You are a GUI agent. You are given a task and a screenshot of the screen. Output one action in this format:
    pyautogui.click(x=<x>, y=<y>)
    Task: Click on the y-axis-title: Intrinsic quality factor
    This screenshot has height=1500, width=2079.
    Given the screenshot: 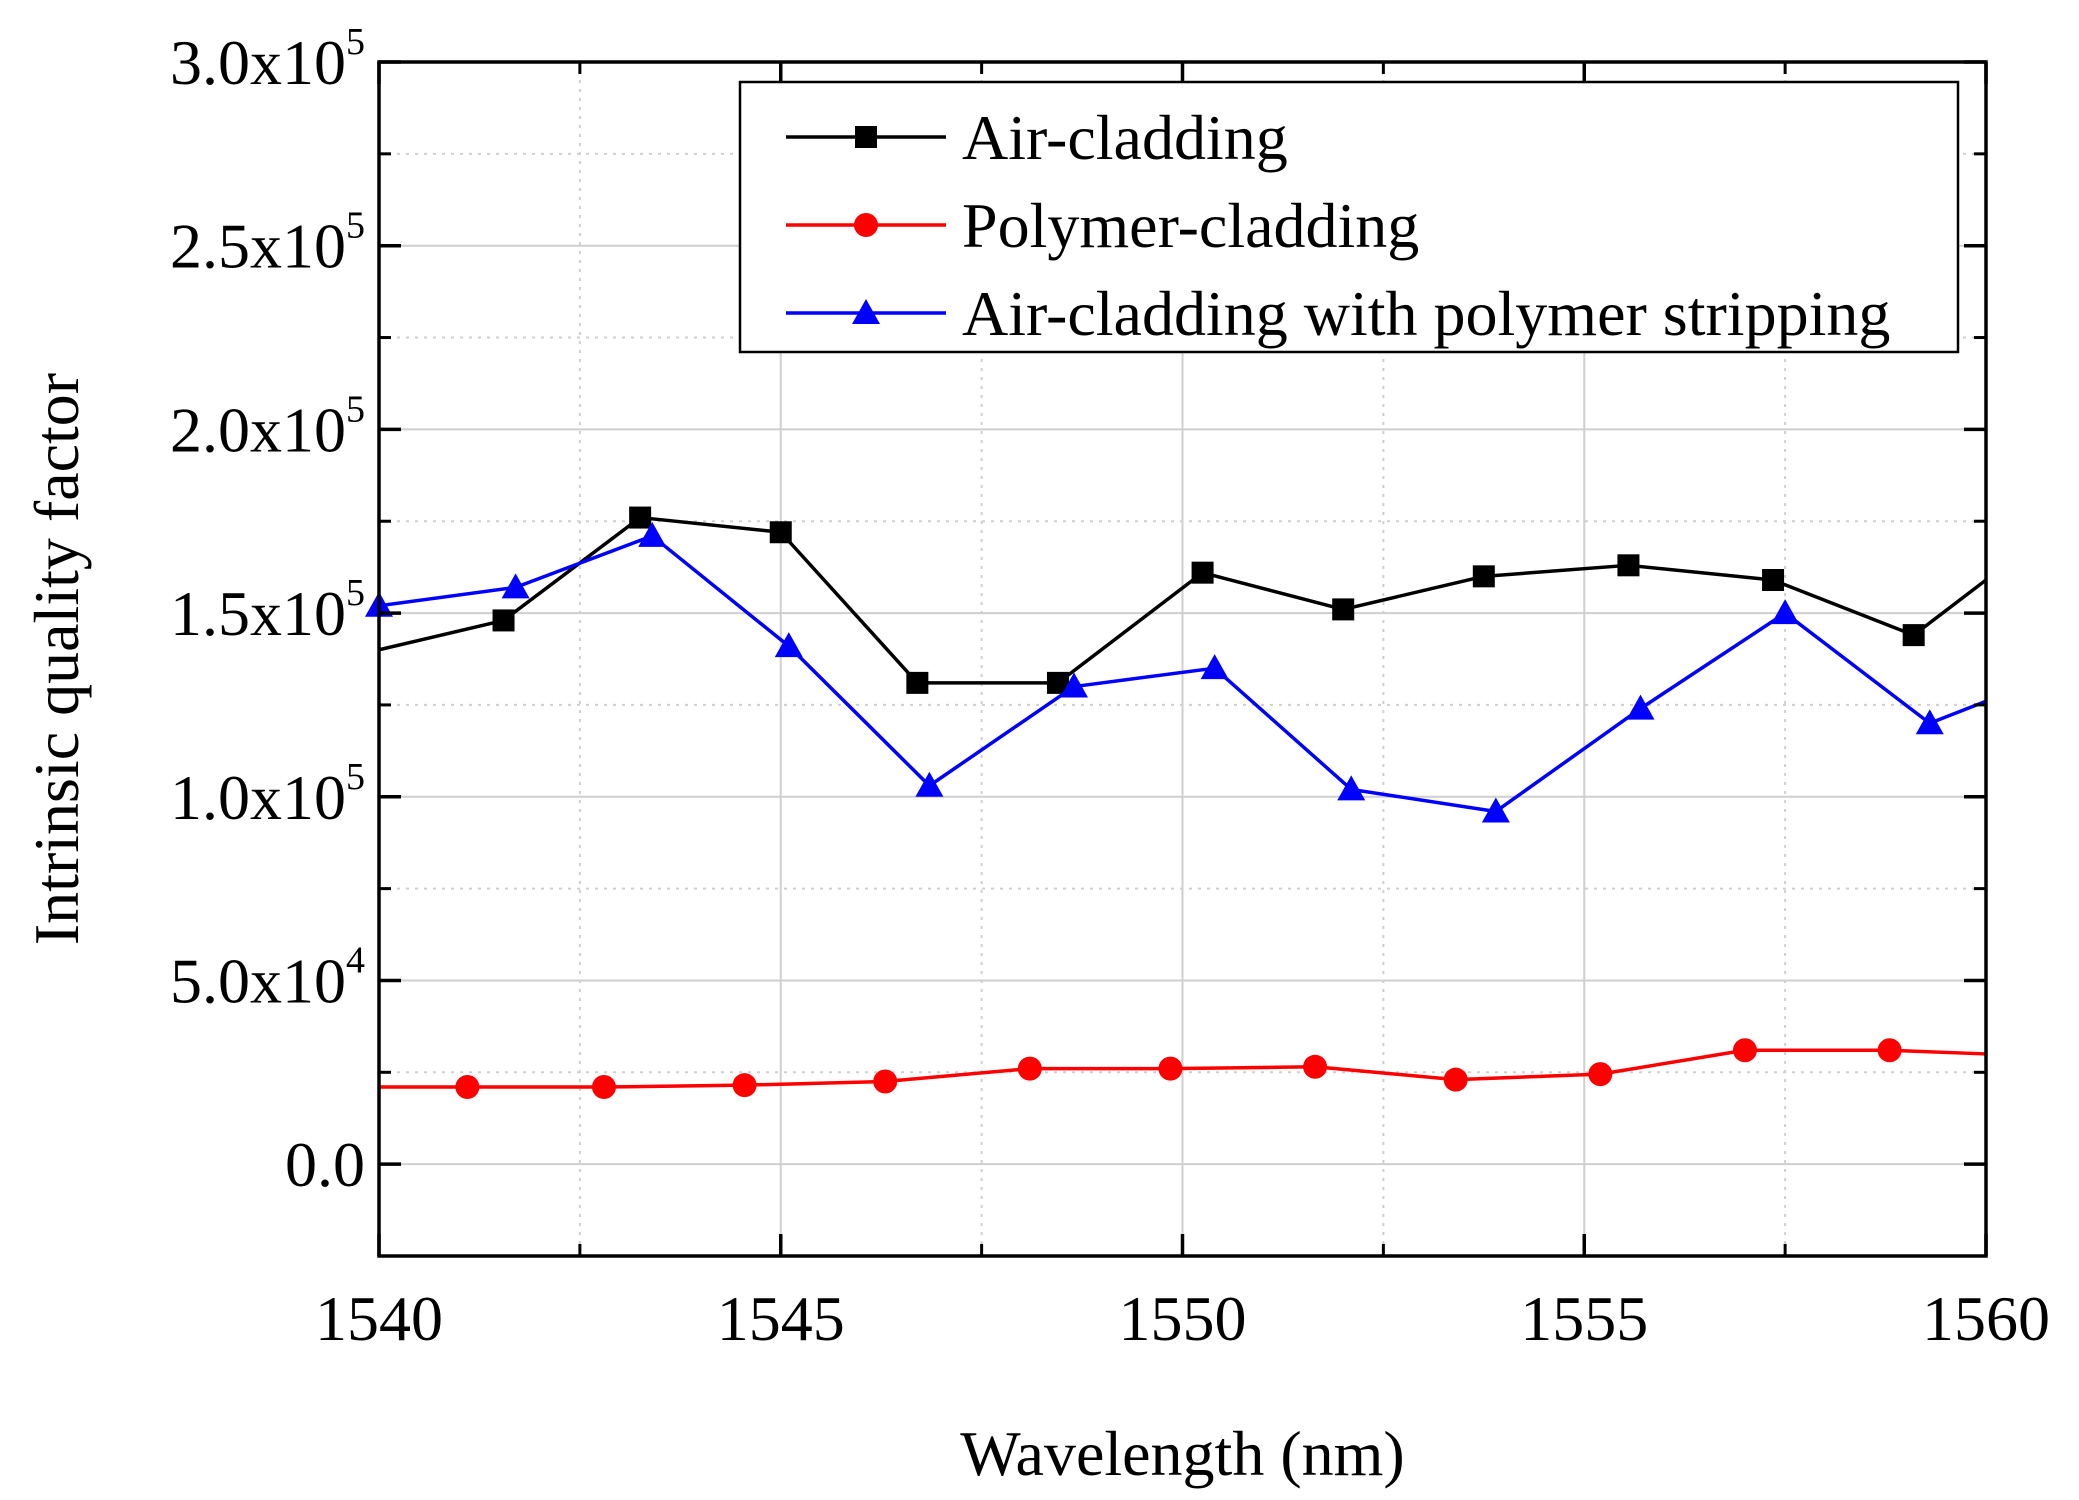 What is the action you would take?
    pyautogui.click(x=56, y=659)
    